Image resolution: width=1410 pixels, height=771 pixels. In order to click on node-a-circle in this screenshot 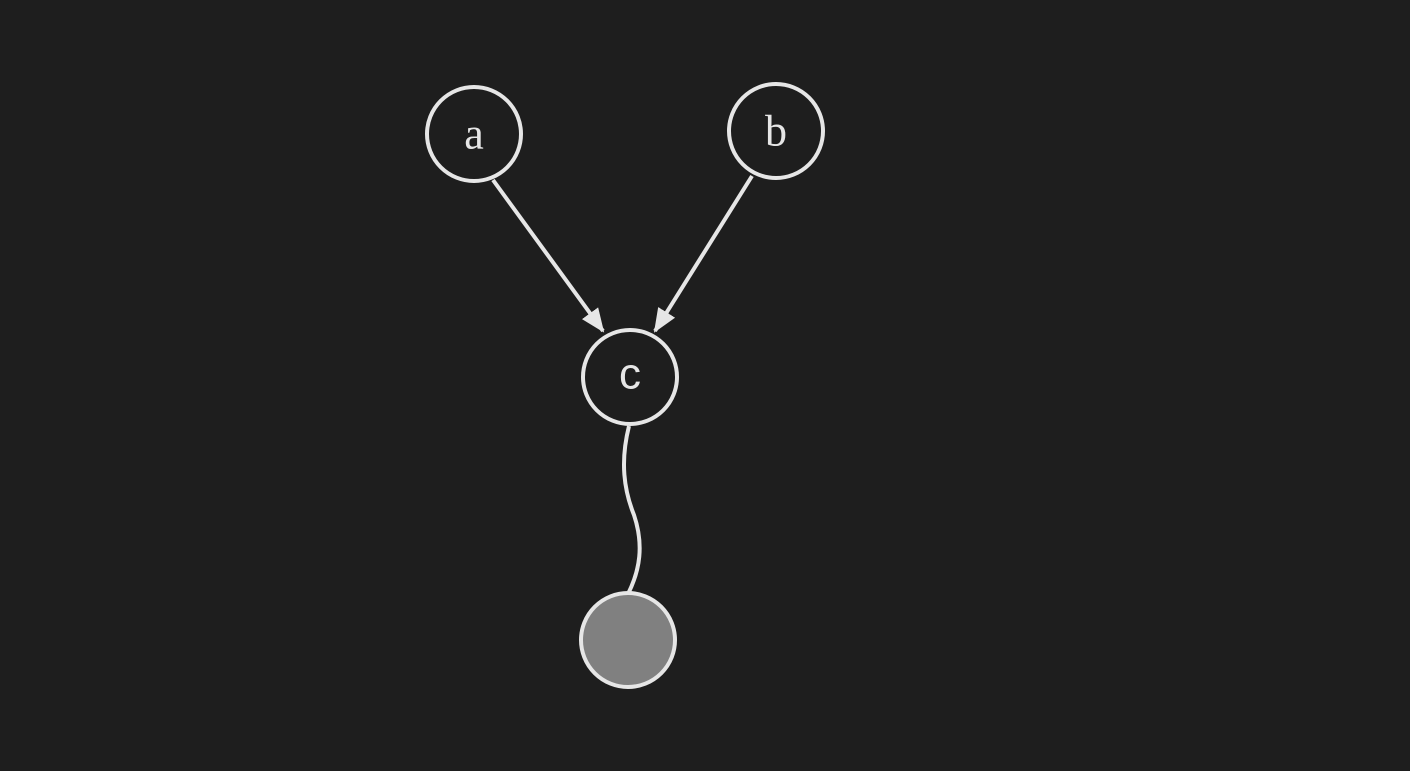, I will do `click(474, 134)`.